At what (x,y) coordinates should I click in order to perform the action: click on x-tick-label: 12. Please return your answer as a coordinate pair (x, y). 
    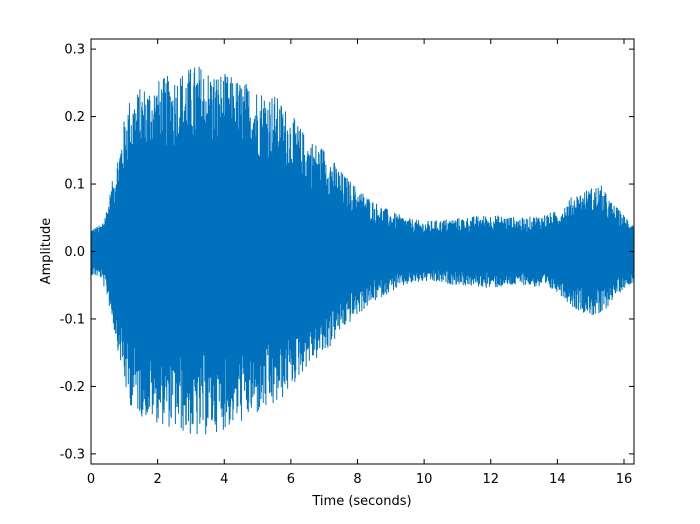
    Looking at the image, I should click on (490, 479).